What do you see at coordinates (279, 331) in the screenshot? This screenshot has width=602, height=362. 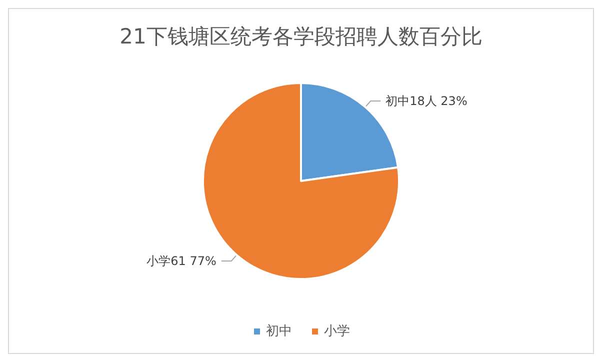 I see `legend-label: 初中` at bounding box center [279, 331].